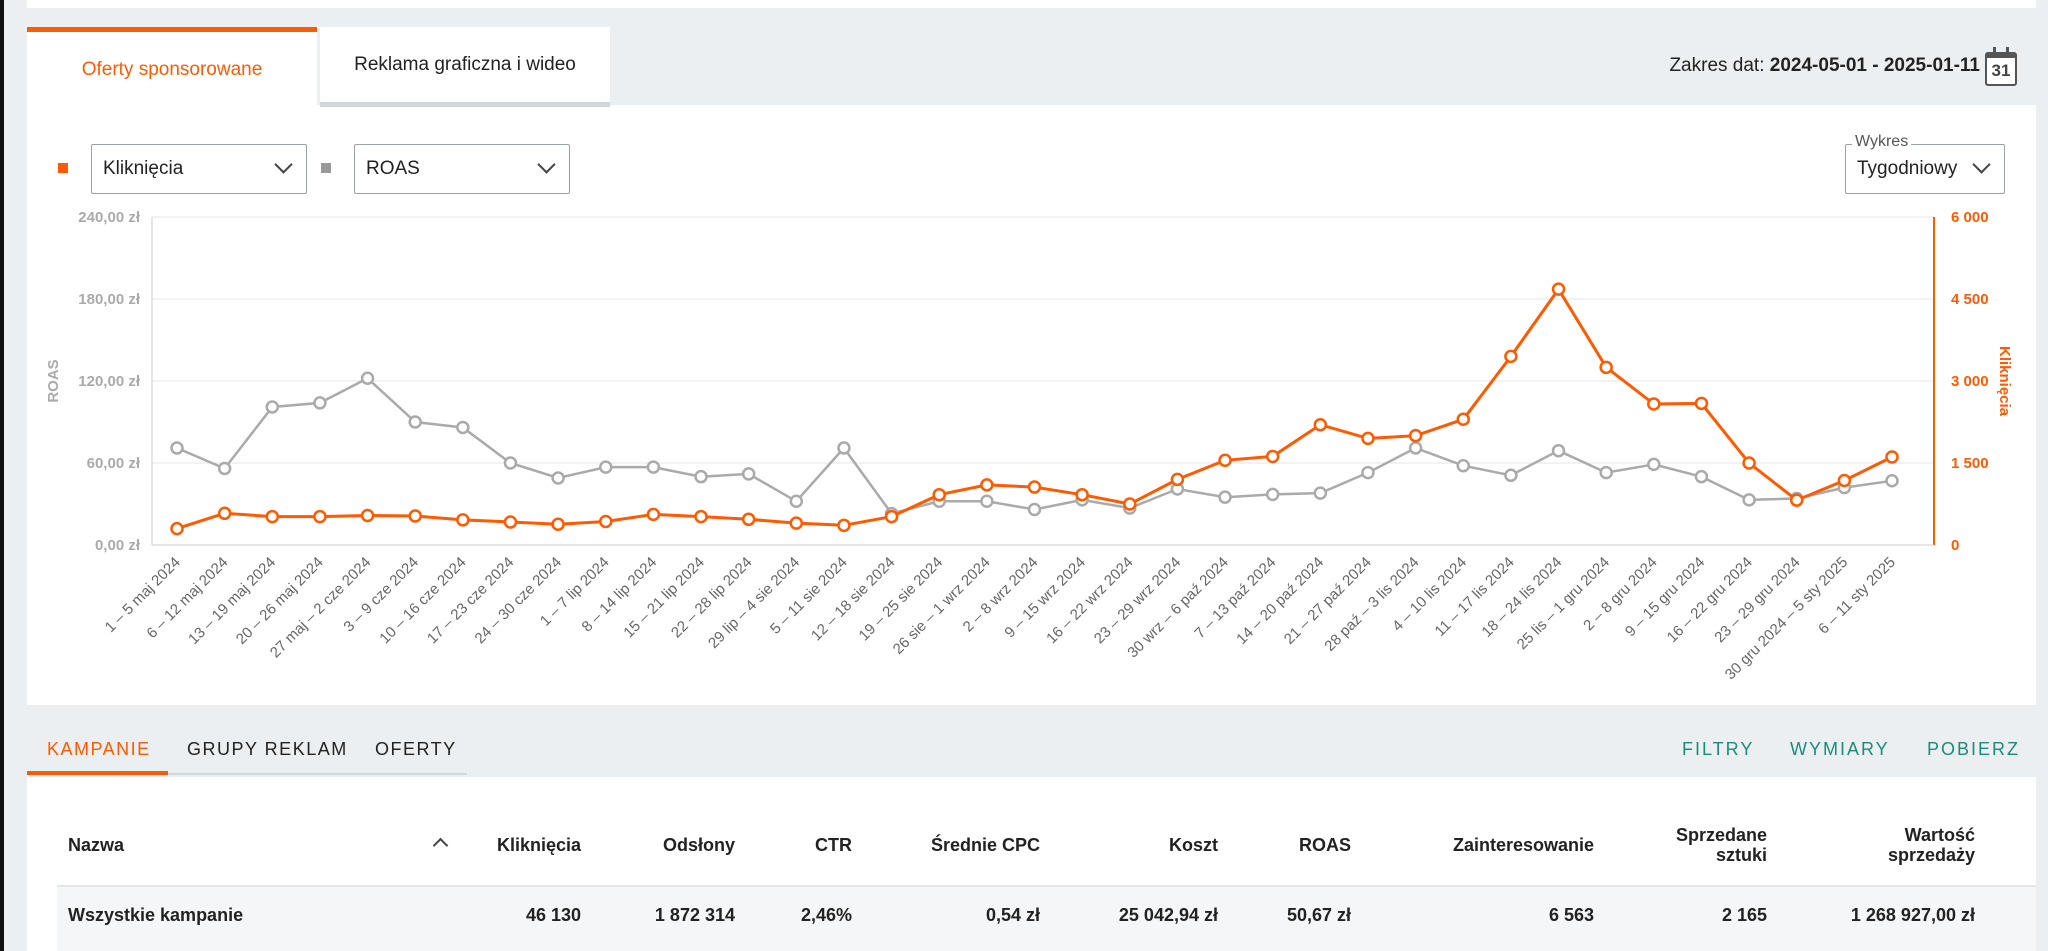 The image size is (2048, 951). I want to click on chart-mode-value: Tygodniowy, so click(1907, 168).